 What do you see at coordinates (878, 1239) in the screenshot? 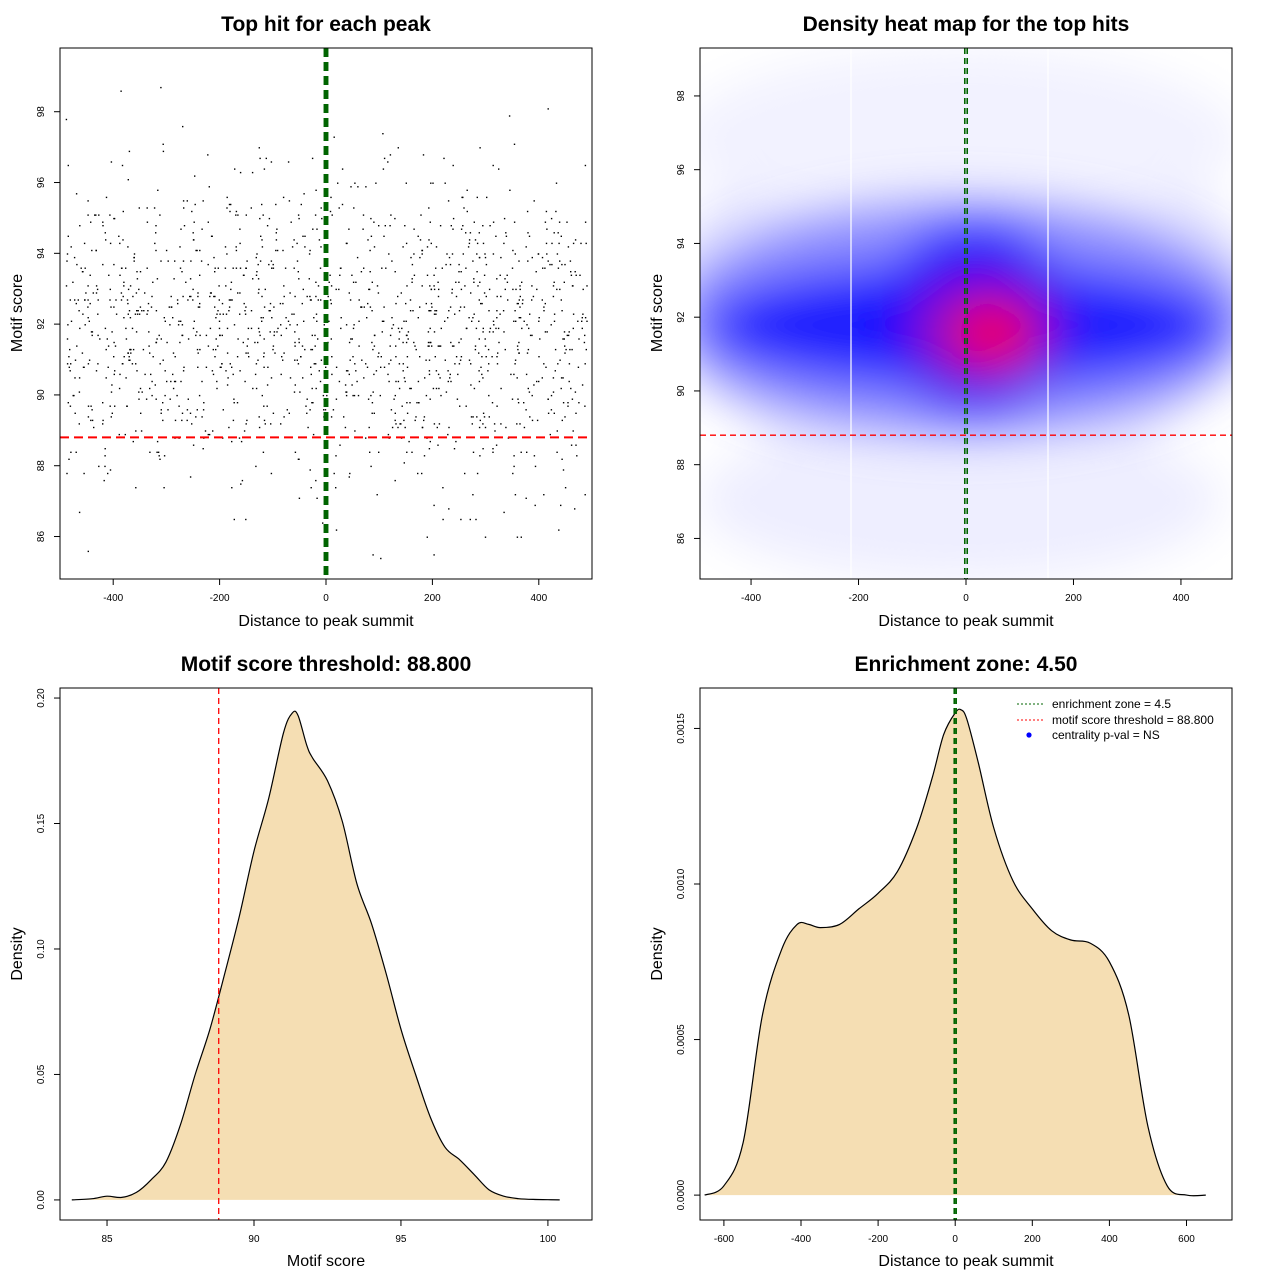
I see `distance-density-x-tick-label: -200` at bounding box center [878, 1239].